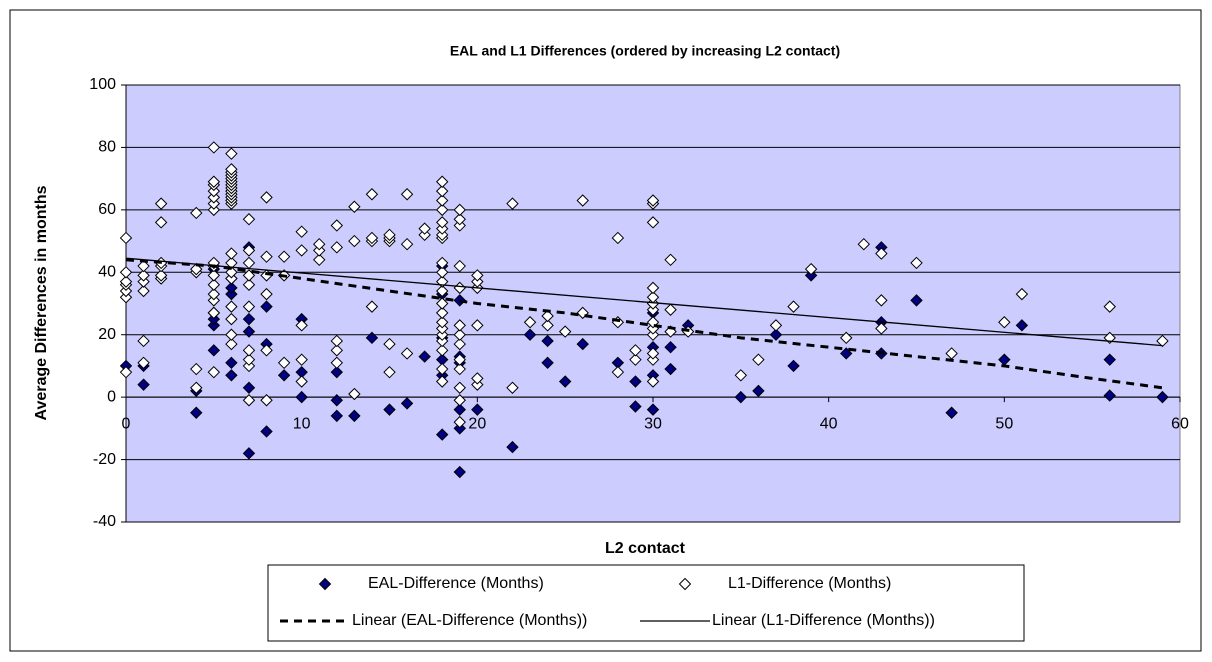  What do you see at coordinates (107, 209) in the screenshot?
I see `y-tick-label: 60` at bounding box center [107, 209].